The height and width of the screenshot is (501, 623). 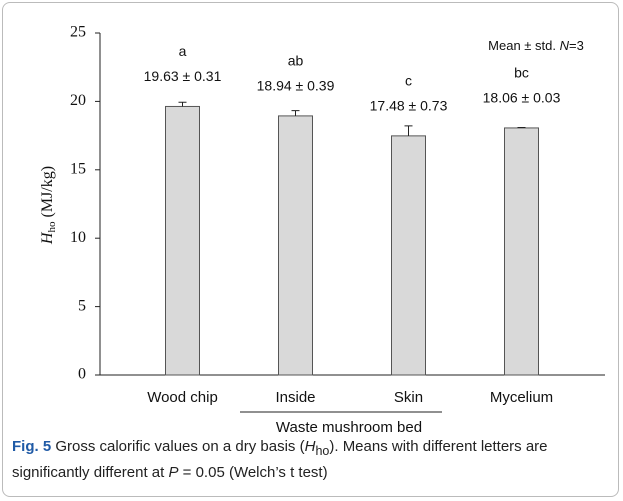 What do you see at coordinates (565, 45) in the screenshot?
I see `annotation-n: N` at bounding box center [565, 45].